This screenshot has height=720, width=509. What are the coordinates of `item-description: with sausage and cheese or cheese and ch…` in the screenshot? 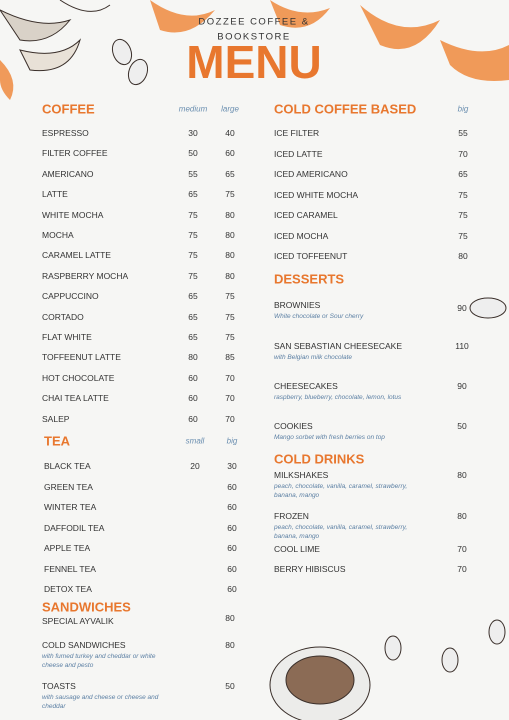 It's located at (100, 702).